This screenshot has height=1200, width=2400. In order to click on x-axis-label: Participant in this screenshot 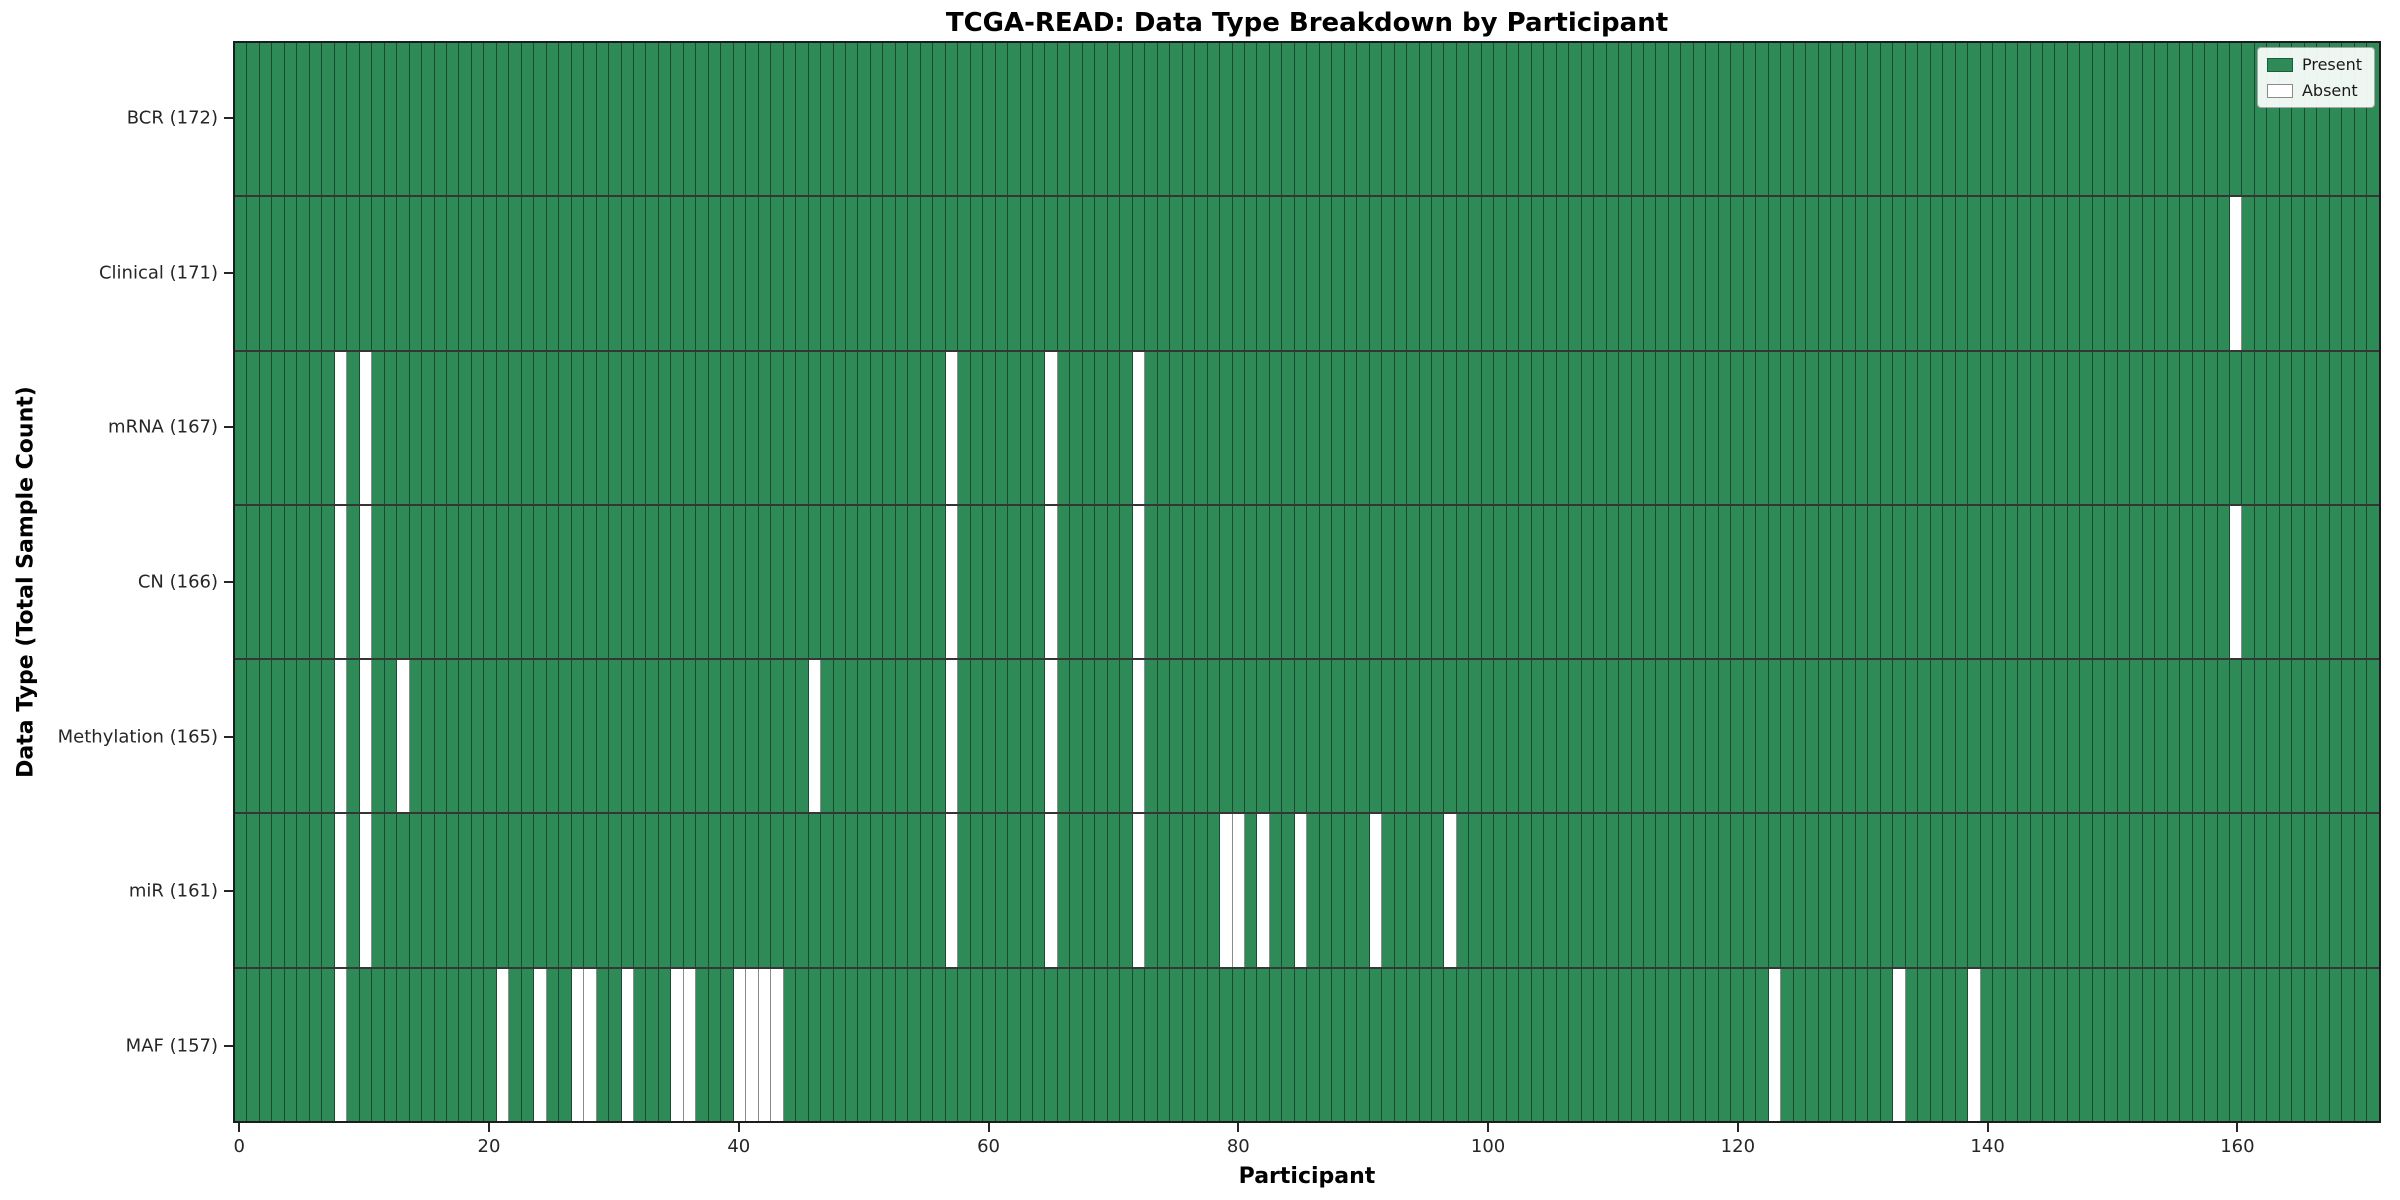, I will do `click(1307, 1176)`.